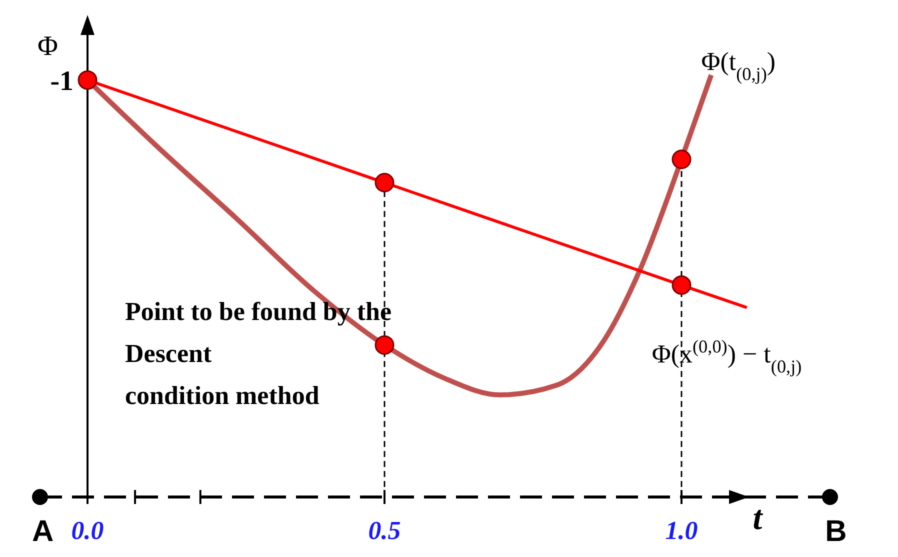  What do you see at coordinates (738, 65) in the screenshot?
I see `series-label: Φ(t$_{(0,j)}$)` at bounding box center [738, 65].